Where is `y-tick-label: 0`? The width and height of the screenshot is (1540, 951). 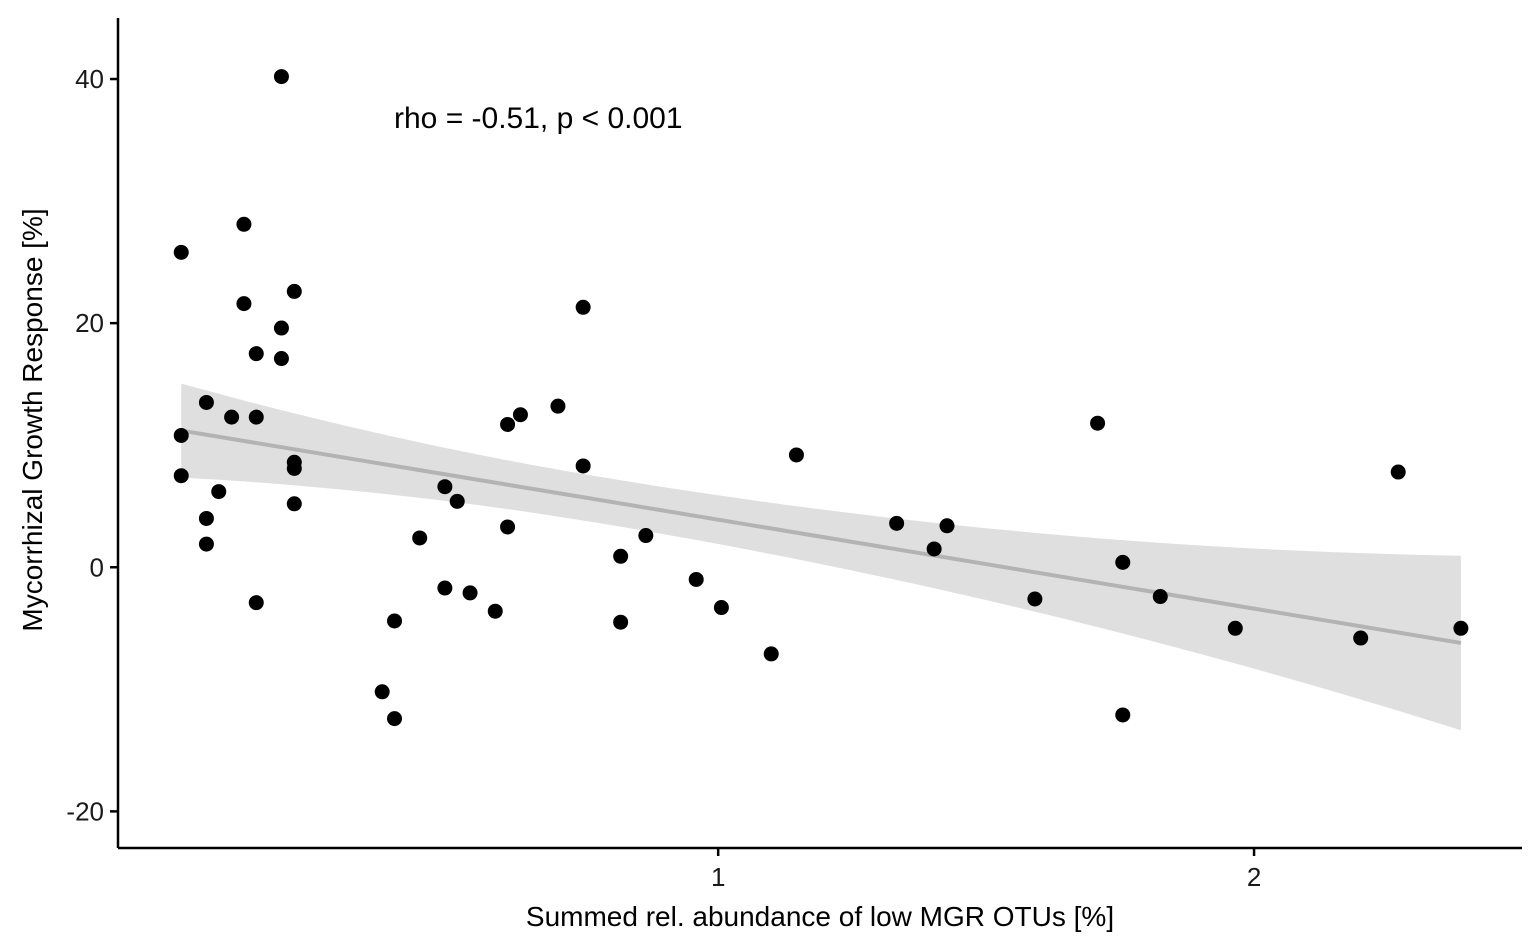 y-tick-label: 0 is located at coordinates (97, 567).